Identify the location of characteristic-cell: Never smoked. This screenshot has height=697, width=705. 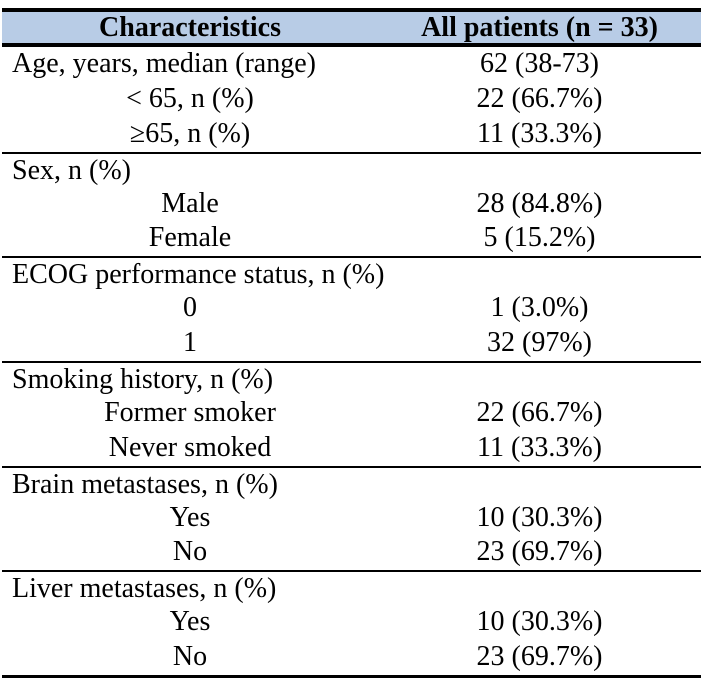
(190, 447).